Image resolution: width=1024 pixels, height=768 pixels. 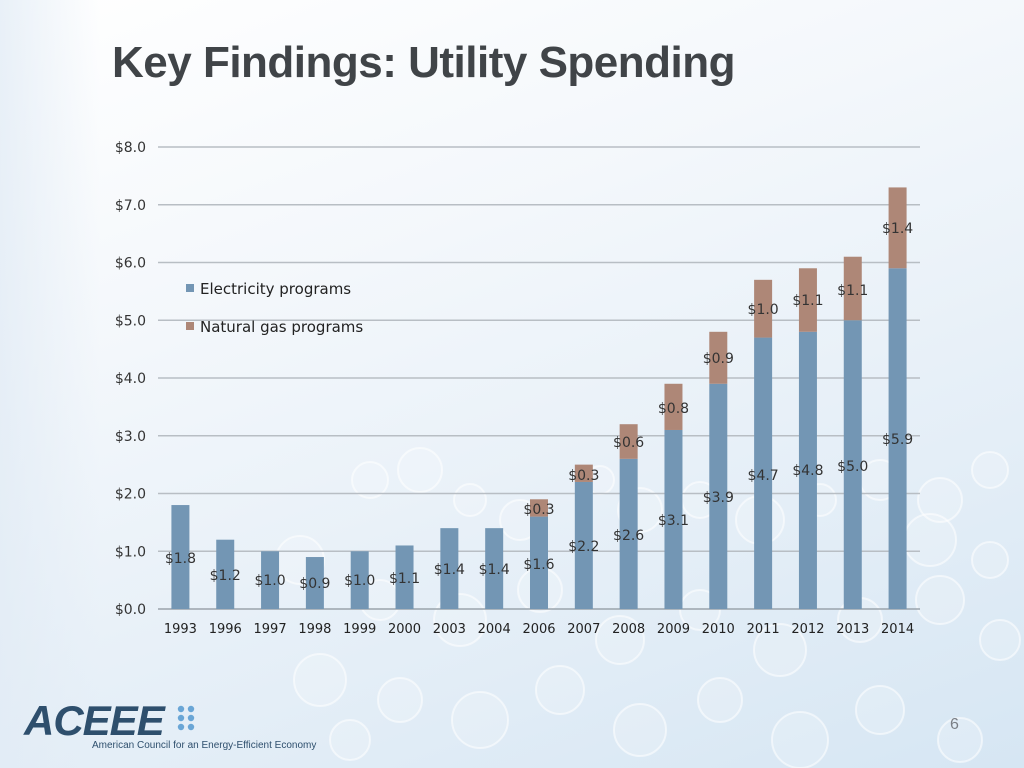 I want to click on data-label-electricity: $3.9, so click(x=718, y=498).